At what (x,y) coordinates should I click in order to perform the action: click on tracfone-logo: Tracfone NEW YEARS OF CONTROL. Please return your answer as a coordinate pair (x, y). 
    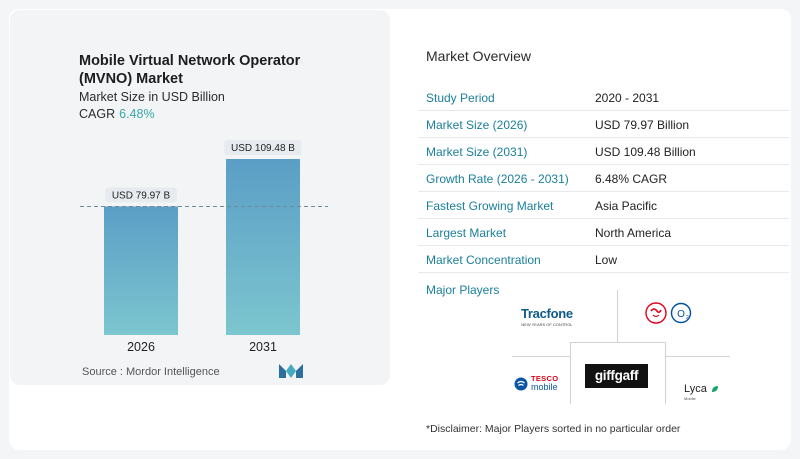
    Looking at the image, I should click on (547, 316).